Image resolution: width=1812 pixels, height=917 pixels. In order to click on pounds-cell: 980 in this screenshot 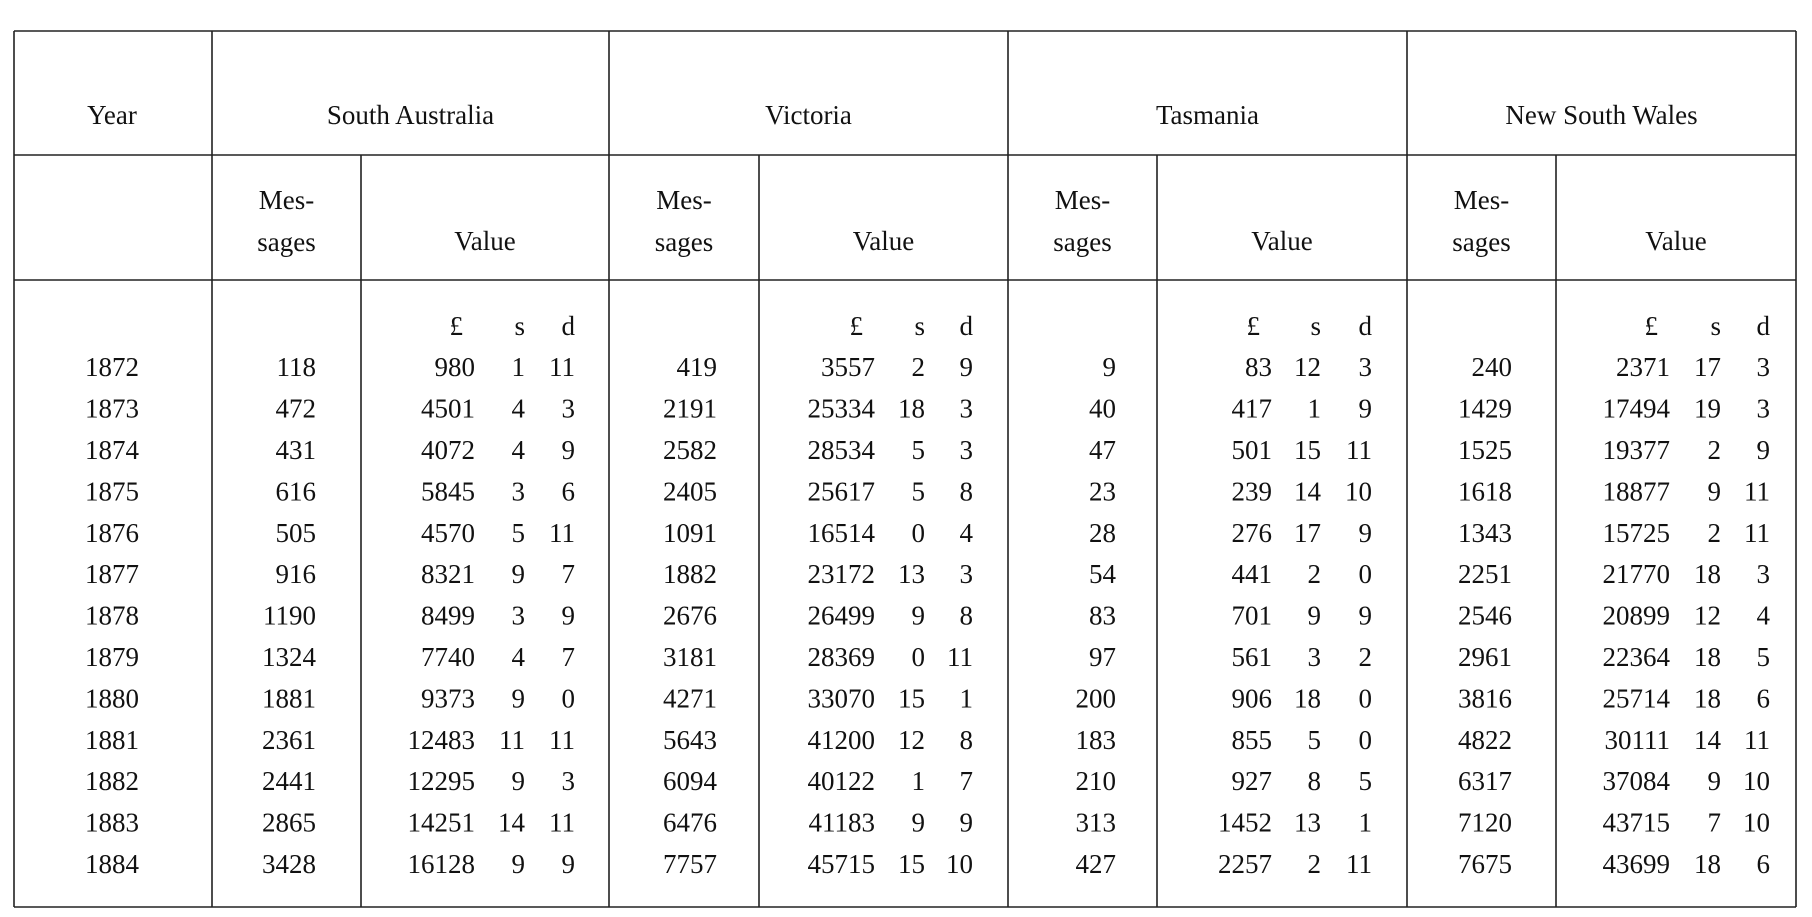, I will do `click(455, 367)`.